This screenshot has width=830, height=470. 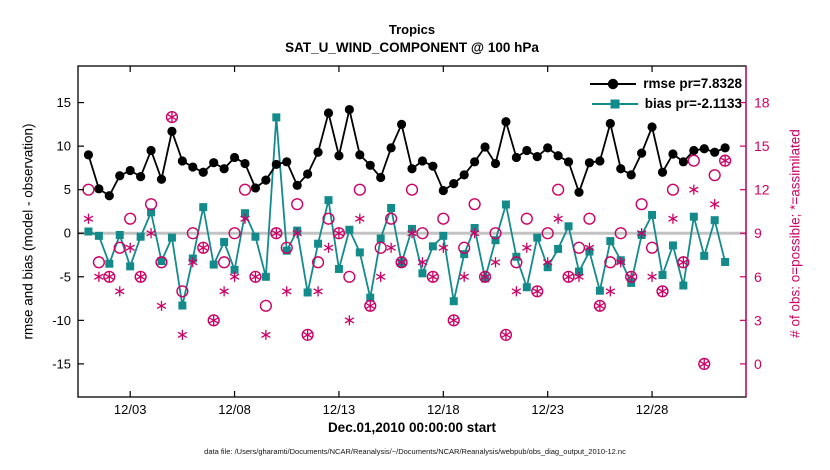 I want to click on x-tick-label: 12/28, so click(x=652, y=409).